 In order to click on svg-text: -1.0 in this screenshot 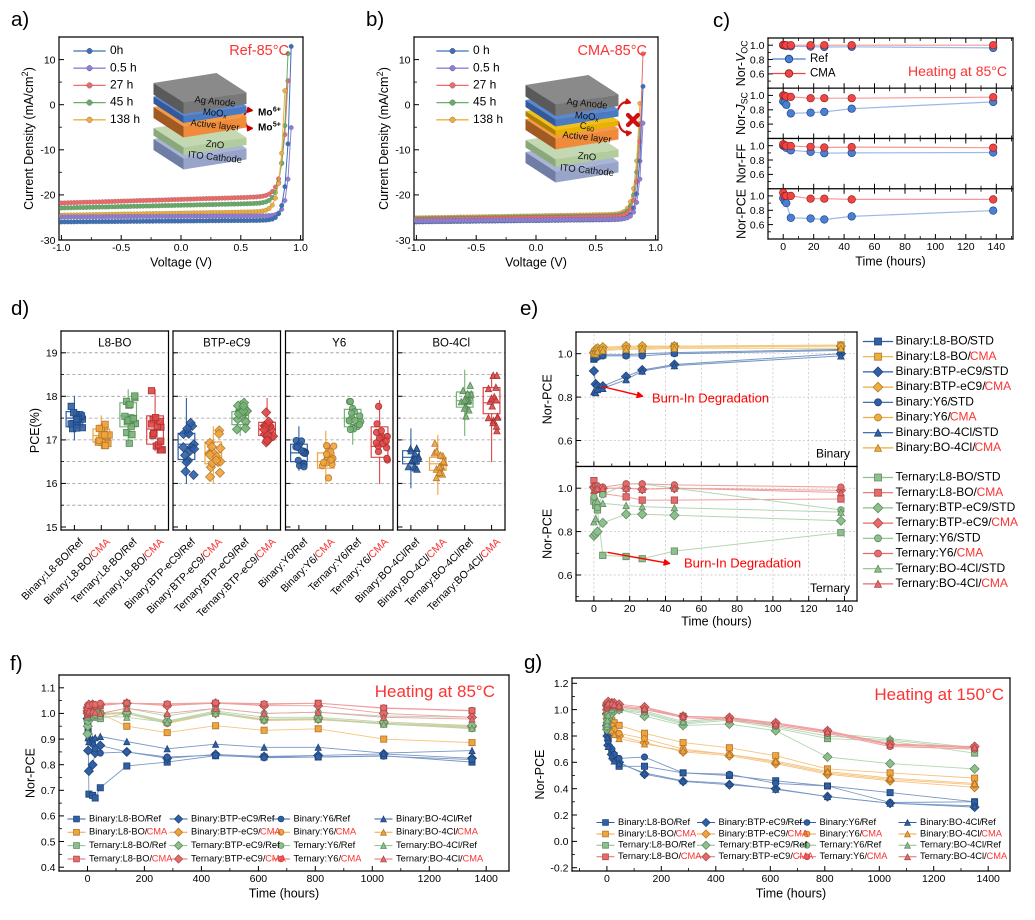, I will do `click(416, 248)`.